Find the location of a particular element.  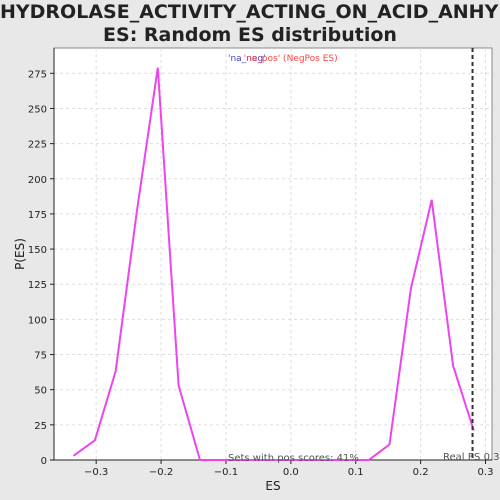

legend-pos-label: 'na_pos' (NegPos ES) is located at coordinates (291, 59).